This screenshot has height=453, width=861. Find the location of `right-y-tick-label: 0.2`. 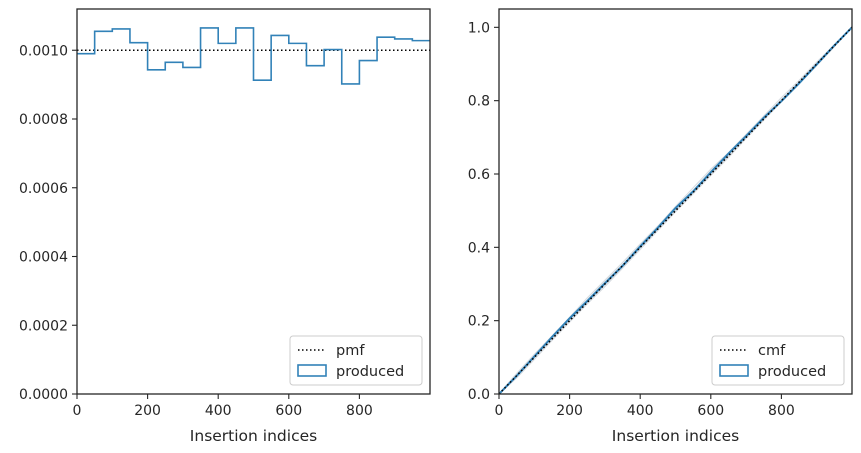

right-y-tick-label: 0.2 is located at coordinates (479, 322).